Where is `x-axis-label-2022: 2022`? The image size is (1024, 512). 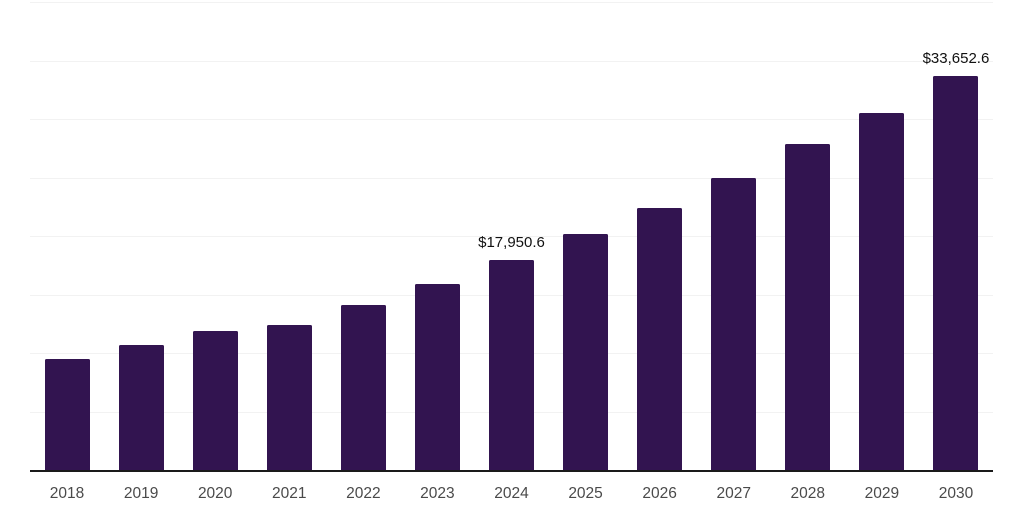
x-axis-label-2022: 2022 is located at coordinates (363, 493).